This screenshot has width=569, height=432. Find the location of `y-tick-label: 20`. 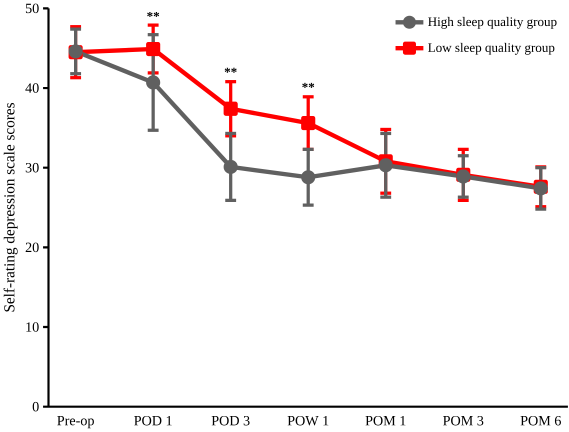

y-tick-label: 20 is located at coordinates (32, 247).